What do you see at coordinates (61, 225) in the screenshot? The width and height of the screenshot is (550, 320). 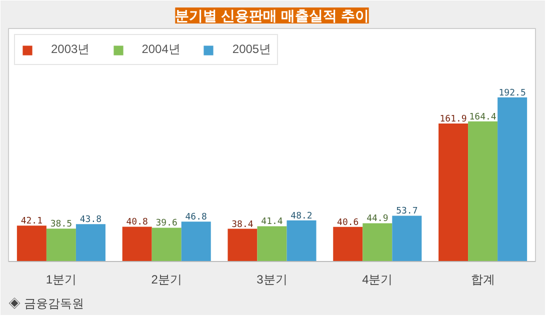 I see `data-label: 38.5` at bounding box center [61, 225].